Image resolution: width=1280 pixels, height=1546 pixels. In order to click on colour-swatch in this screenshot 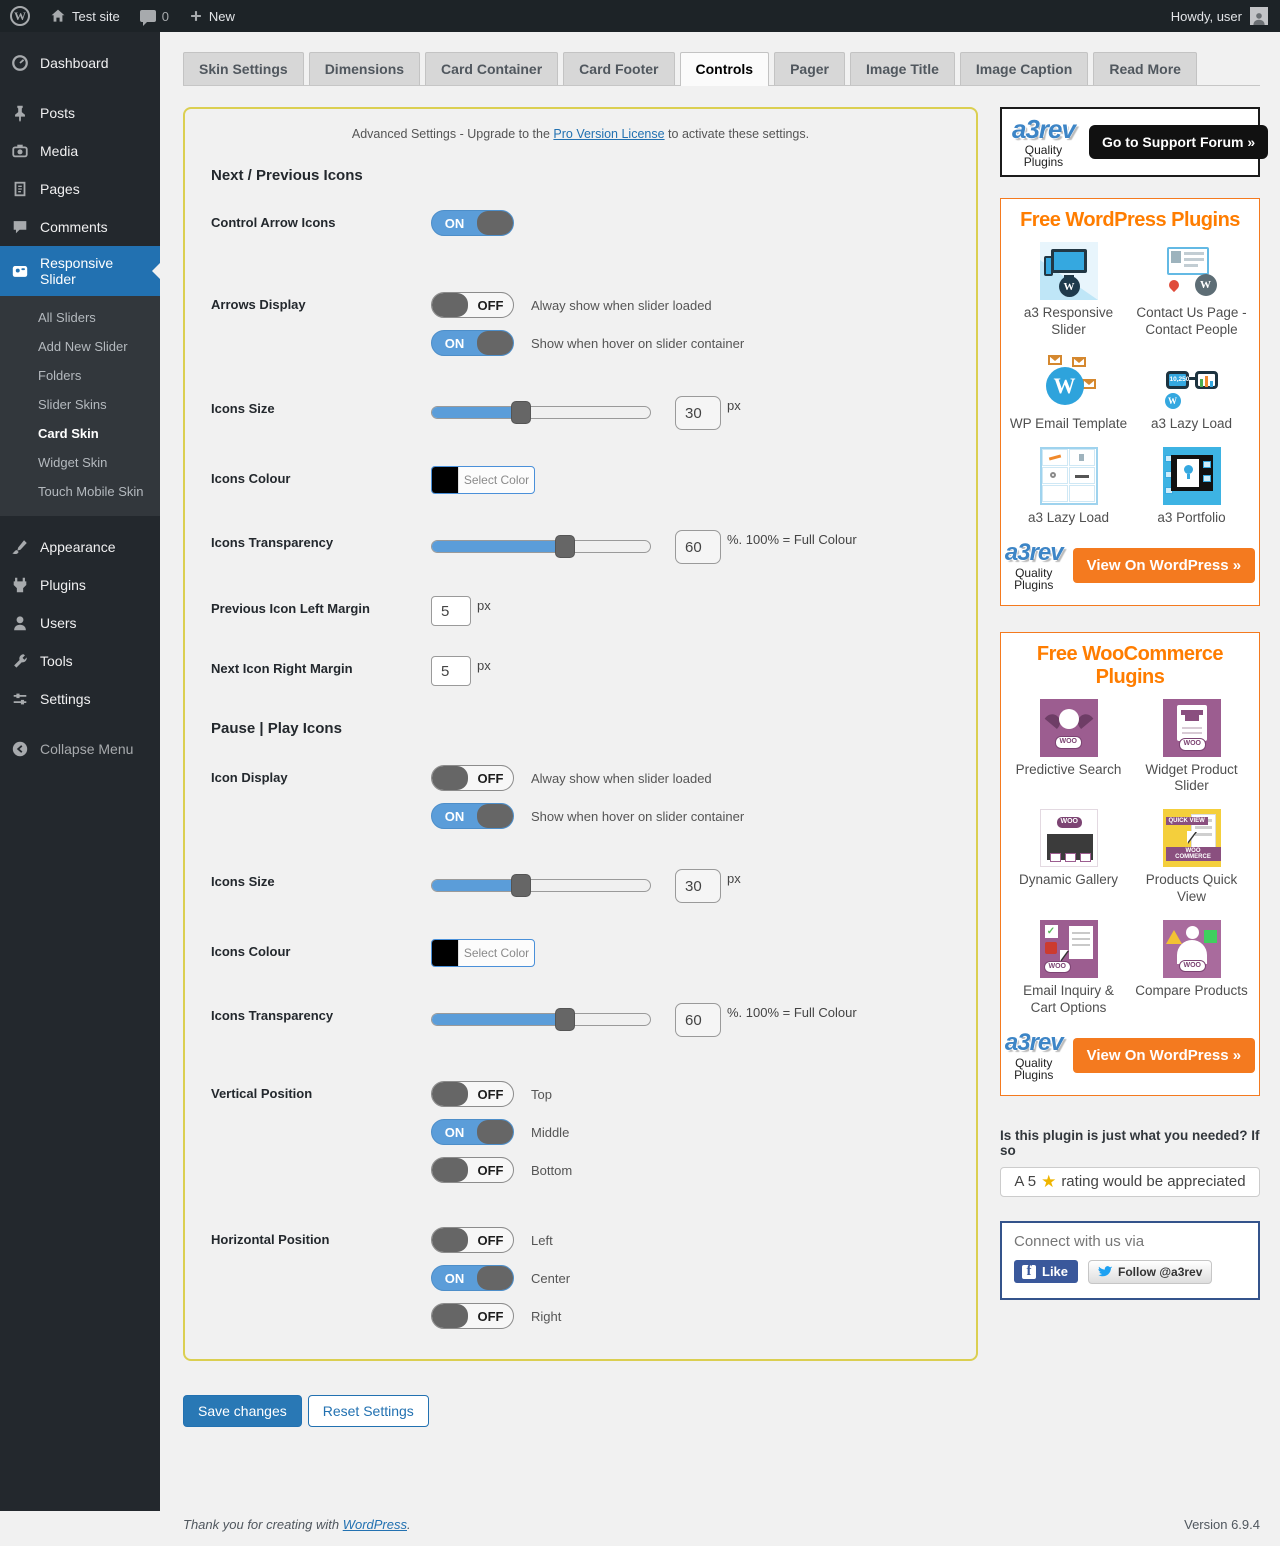, I will do `click(445, 480)`.